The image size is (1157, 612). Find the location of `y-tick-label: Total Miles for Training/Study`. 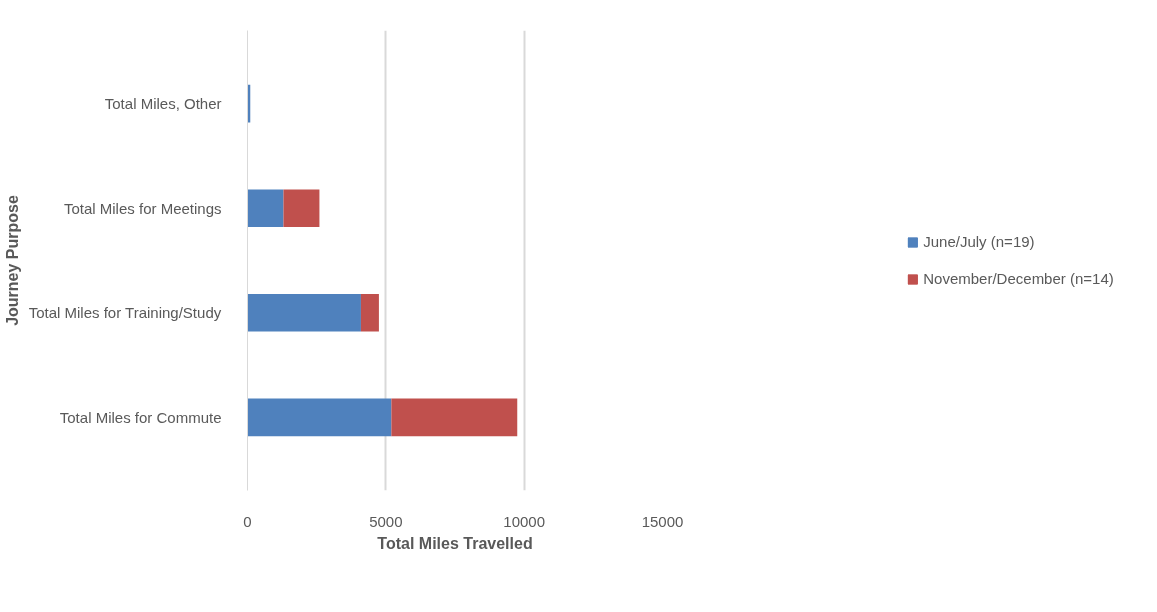

y-tick-label: Total Miles for Training/Study is located at coordinates (125, 313).